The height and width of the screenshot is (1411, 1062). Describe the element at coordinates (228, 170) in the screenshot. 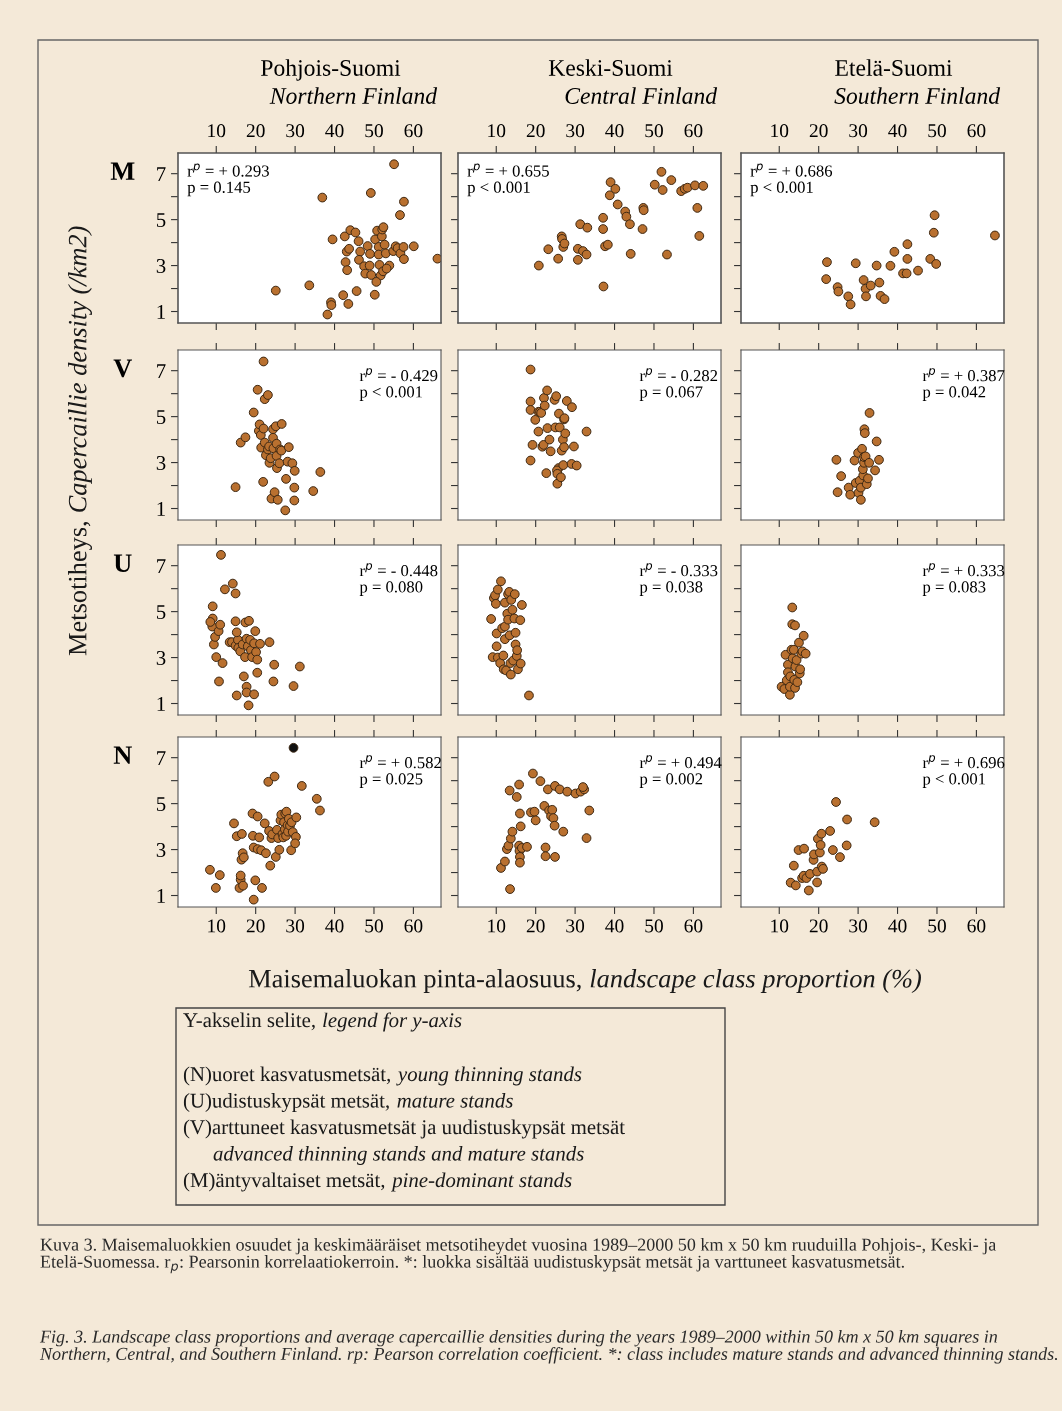

I see `annotation: r$^{p}$ = + 0.293` at that location.